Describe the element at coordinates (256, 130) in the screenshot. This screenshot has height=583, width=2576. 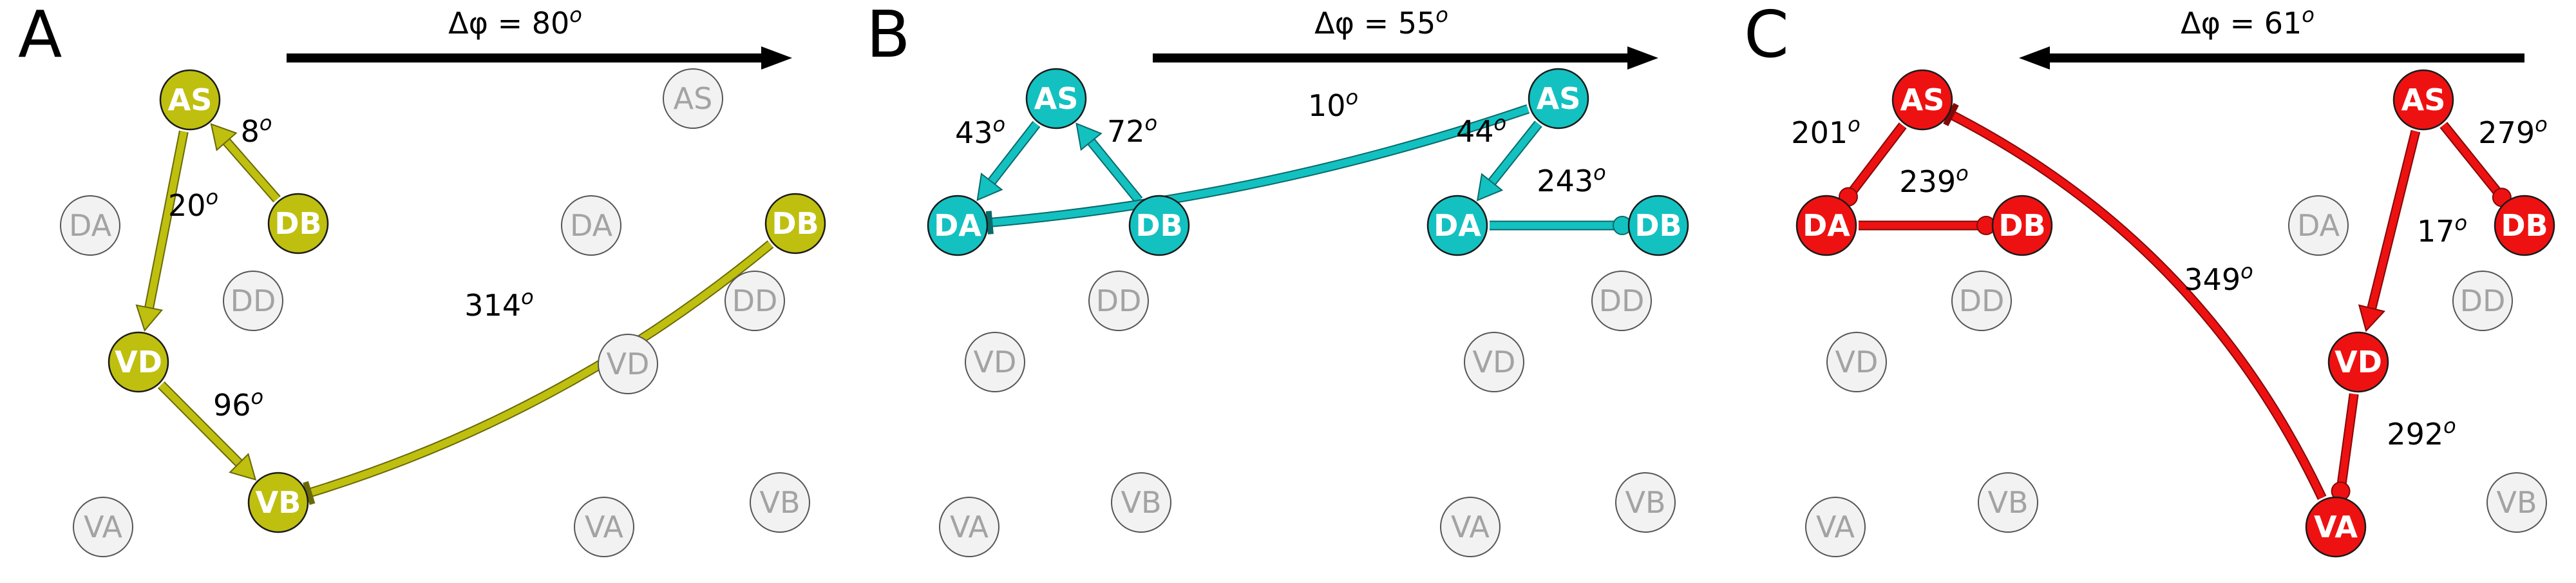
I see `edge-label: 8o` at that location.